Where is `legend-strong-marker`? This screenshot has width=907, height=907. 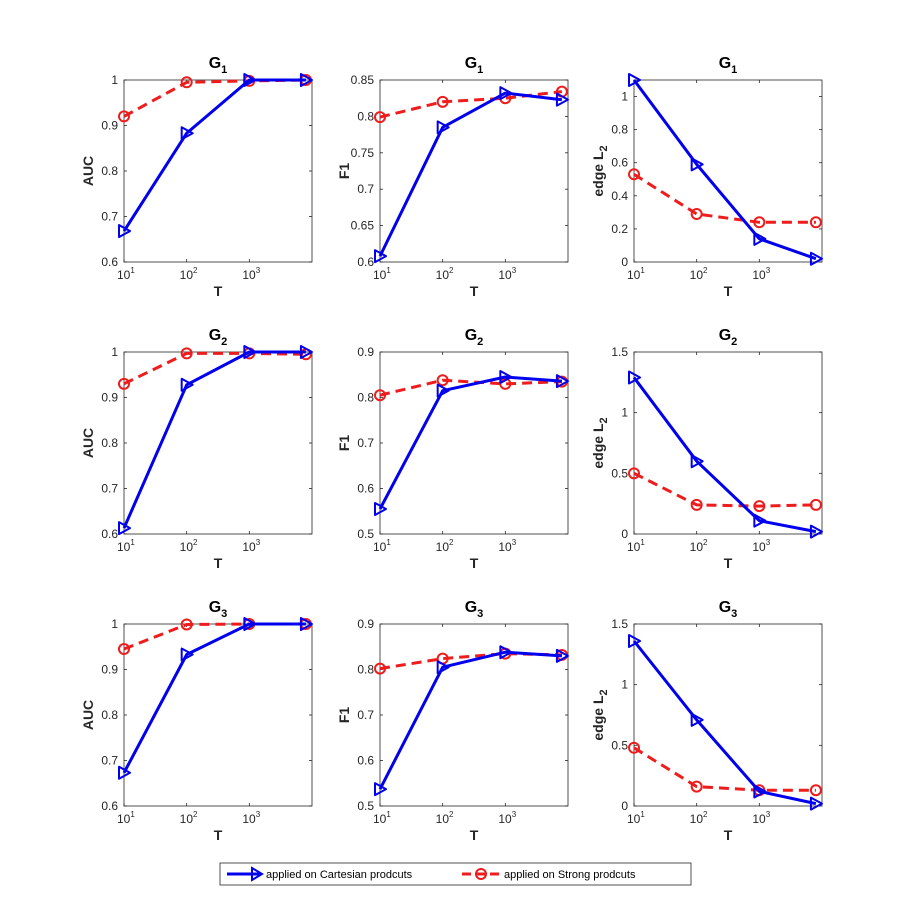 legend-strong-marker is located at coordinates (481, 874).